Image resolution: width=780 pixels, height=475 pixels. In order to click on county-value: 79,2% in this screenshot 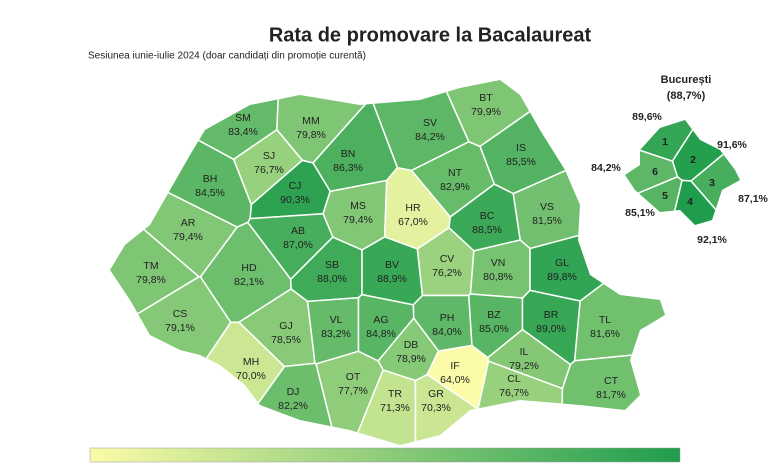, I will do `click(524, 366)`.